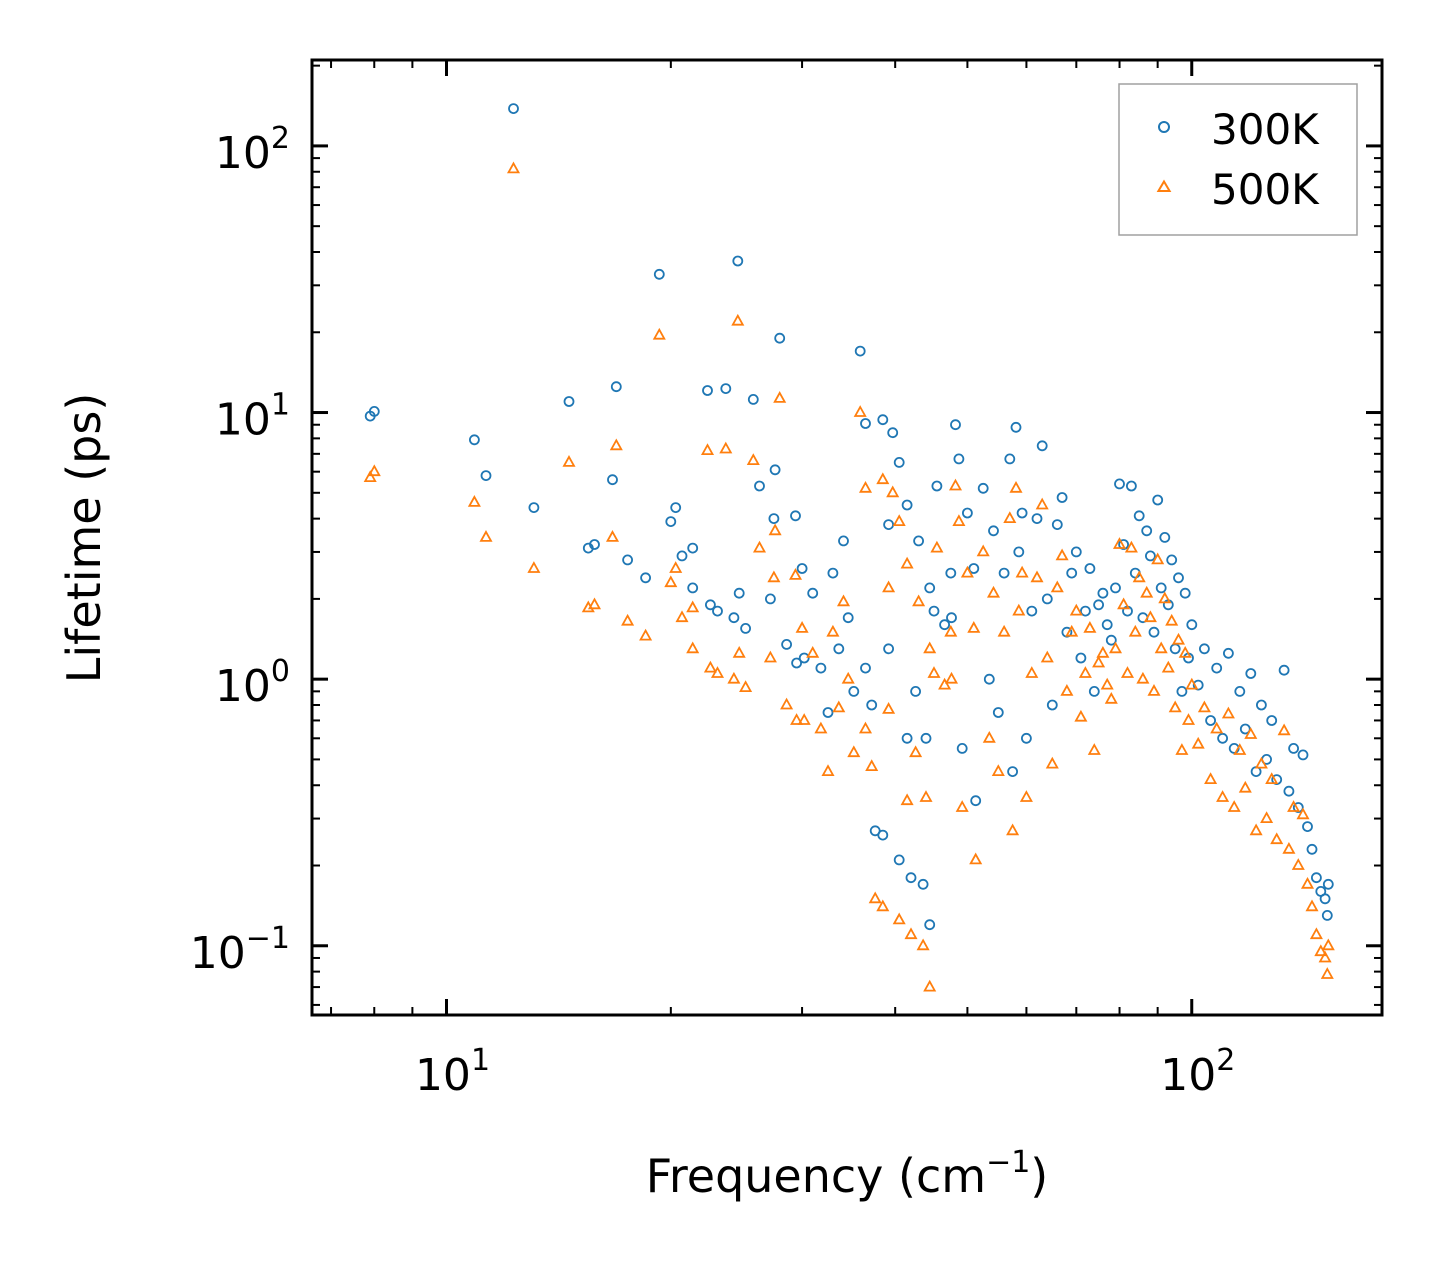 This screenshot has height=1265, width=1442. What do you see at coordinates (1238, 159) in the screenshot?
I see `legend-frame` at bounding box center [1238, 159].